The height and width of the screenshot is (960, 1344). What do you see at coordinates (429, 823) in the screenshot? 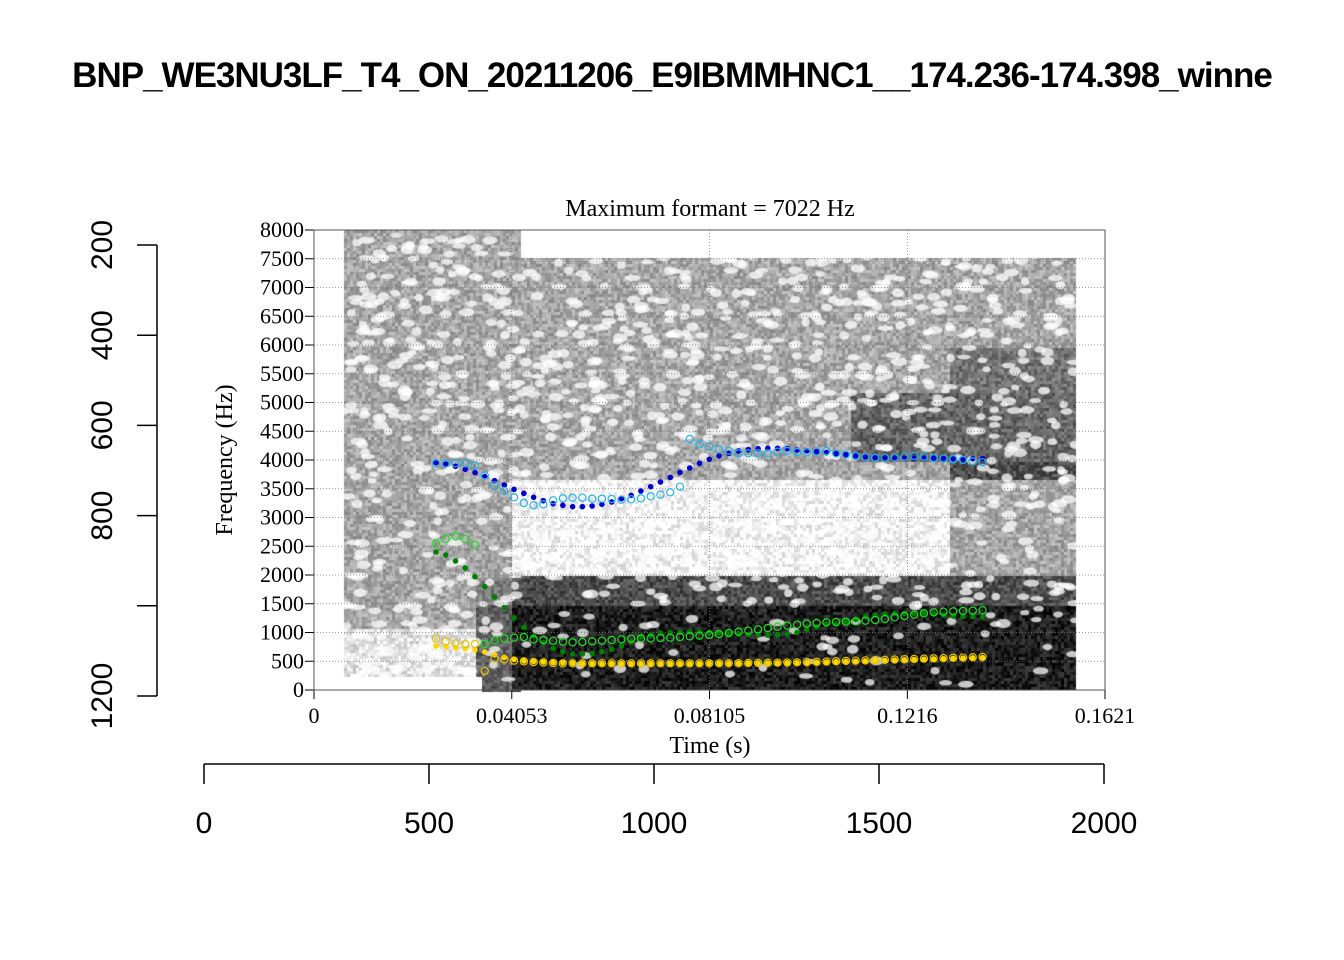
I see `bottom-axis-tick-label: 500` at bounding box center [429, 823].